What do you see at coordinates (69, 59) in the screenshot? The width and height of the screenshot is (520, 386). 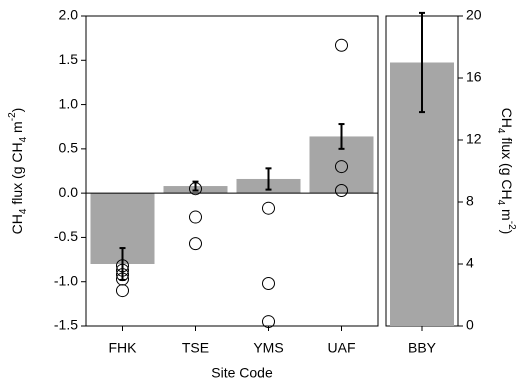 I see `y-tick-label: 1.5` at bounding box center [69, 59].